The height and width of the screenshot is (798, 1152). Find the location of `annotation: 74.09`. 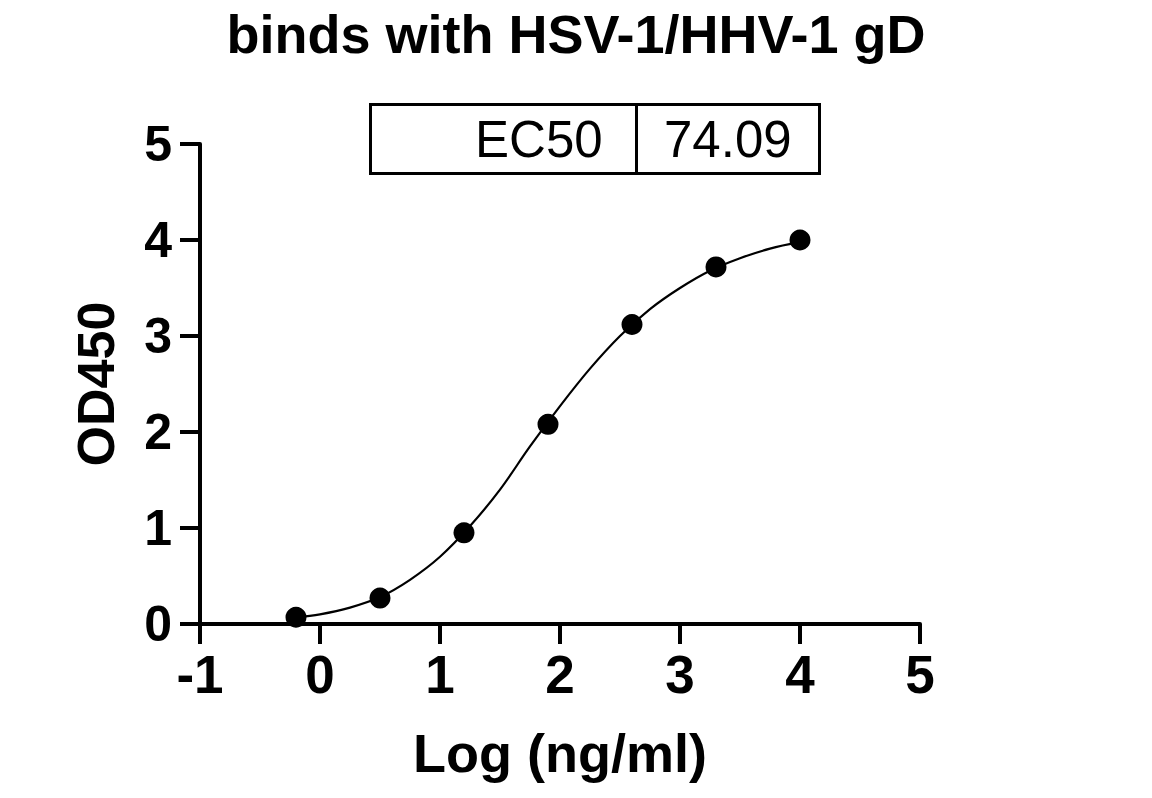

annotation: 74.09 is located at coordinates (728, 139).